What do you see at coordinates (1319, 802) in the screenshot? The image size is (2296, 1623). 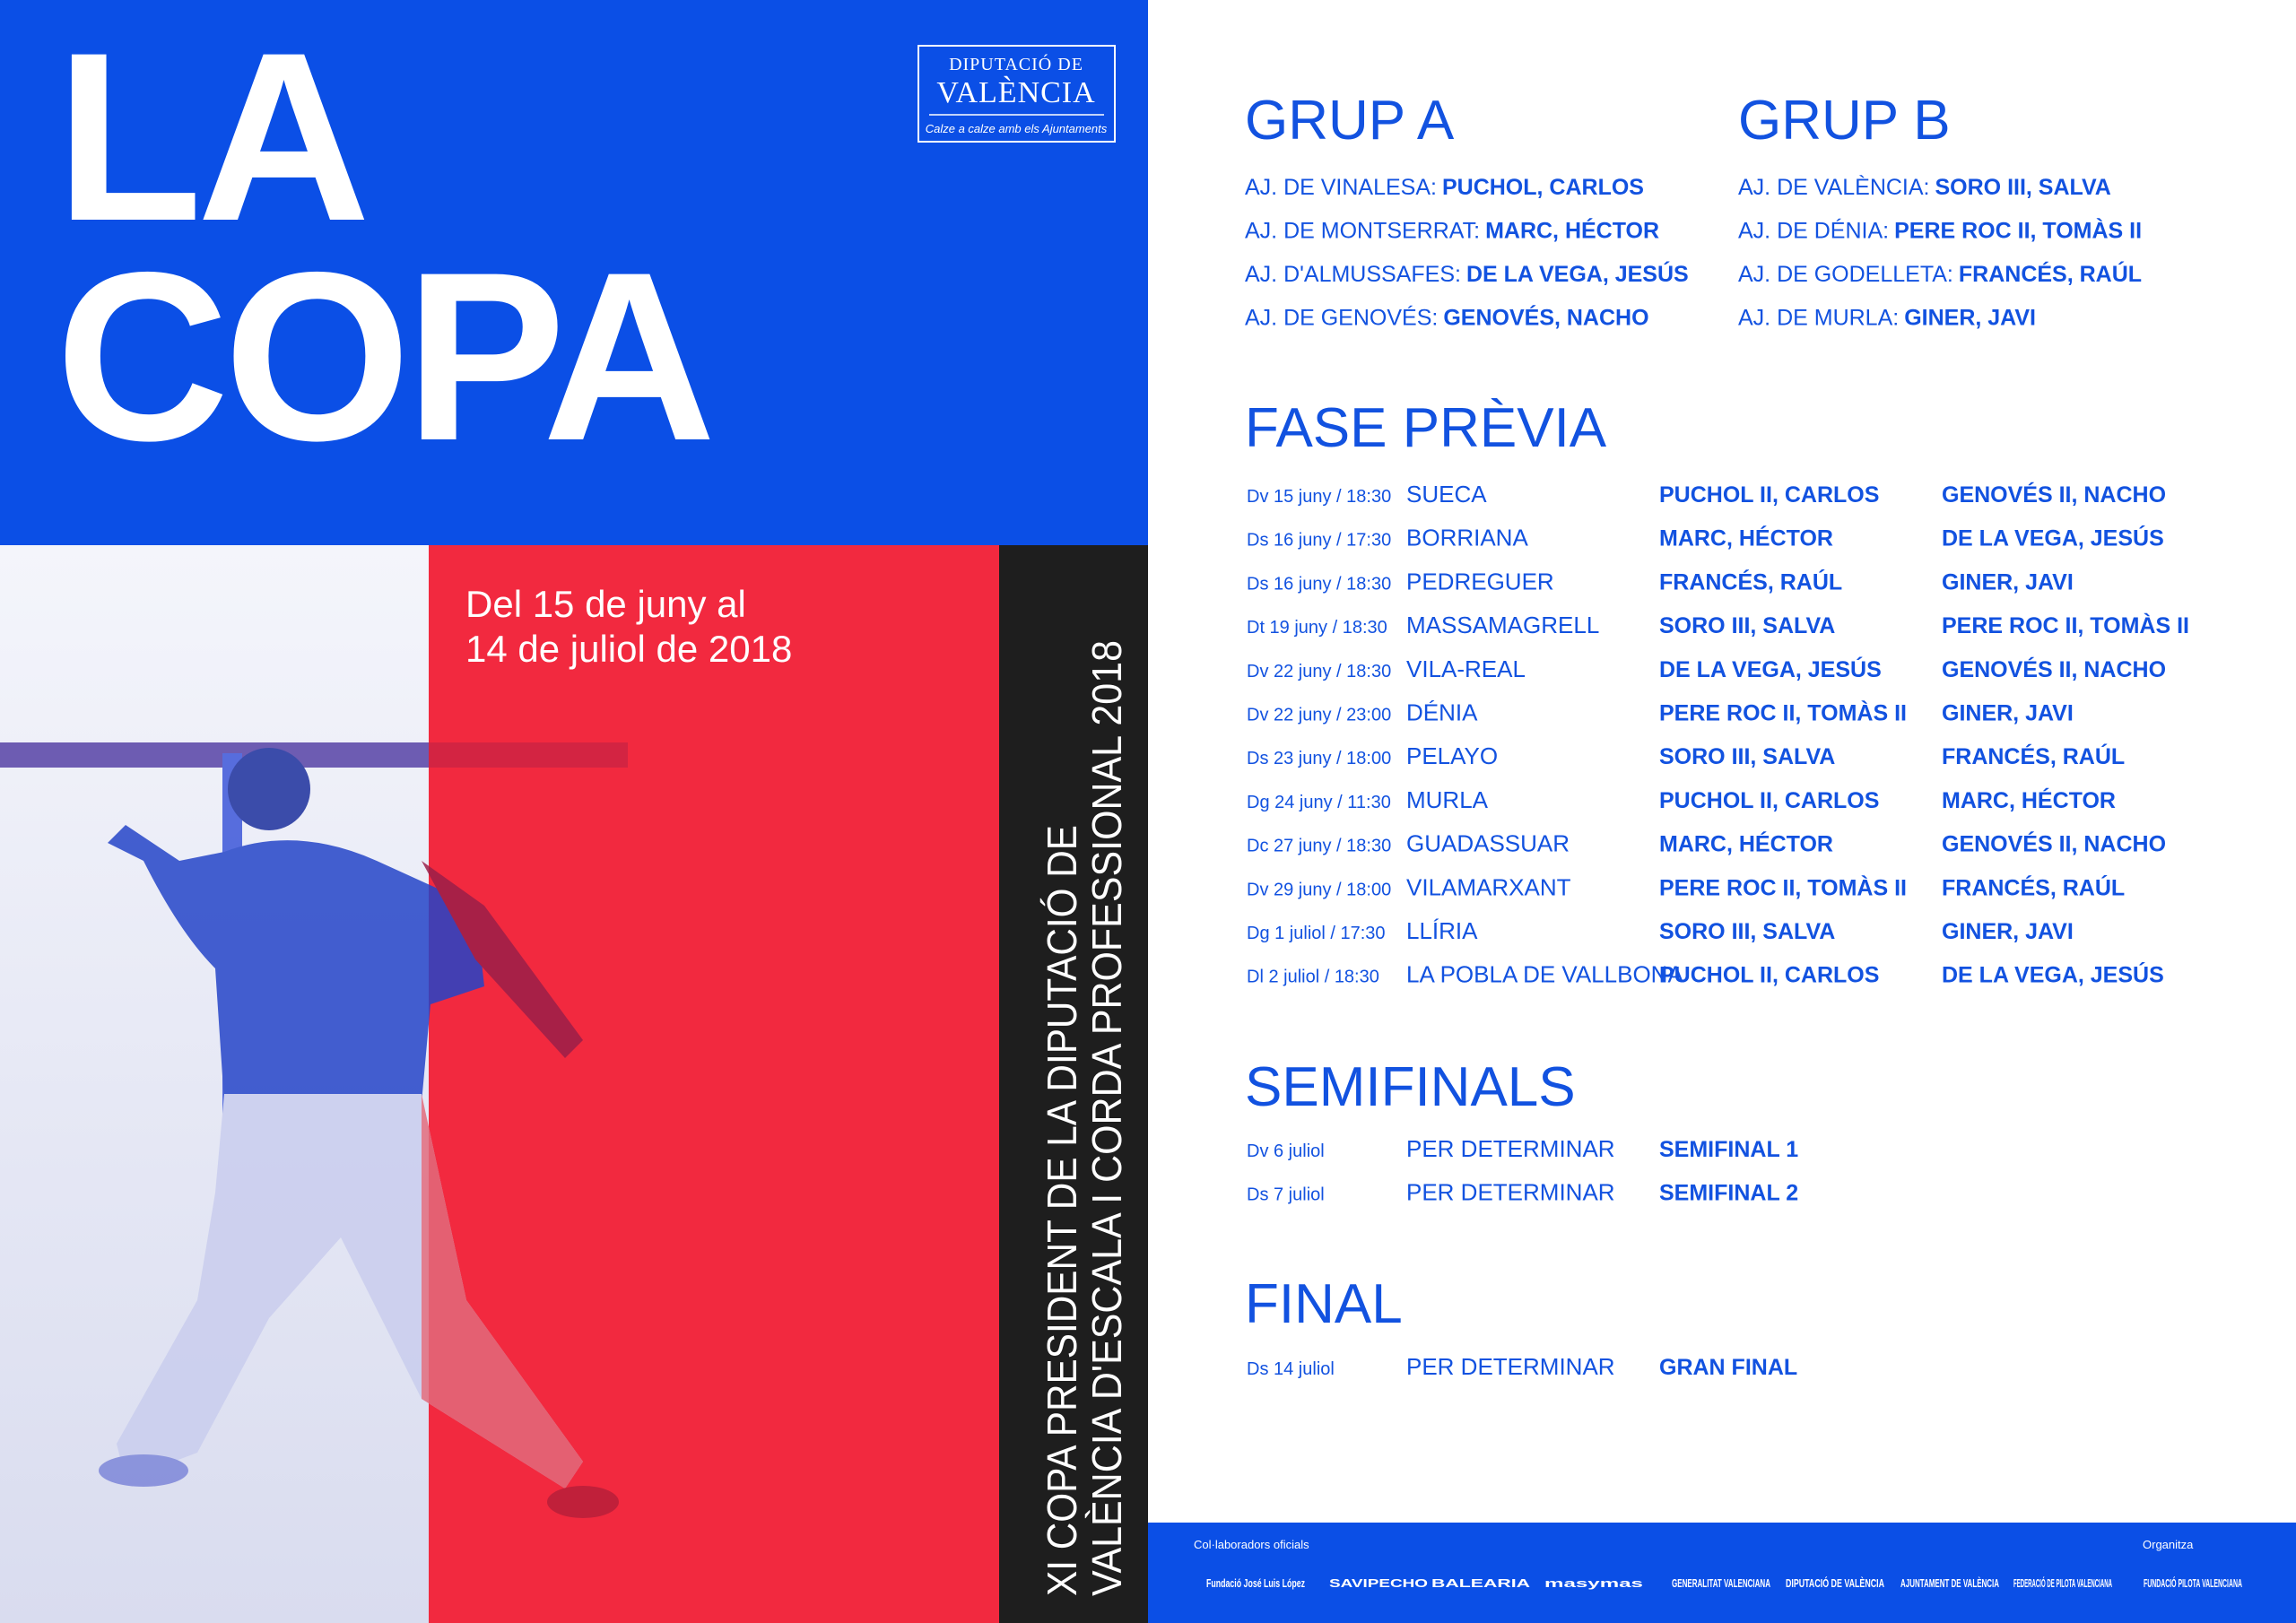 I see `match-date: Dg 24 juny / 11:30` at bounding box center [1319, 802].